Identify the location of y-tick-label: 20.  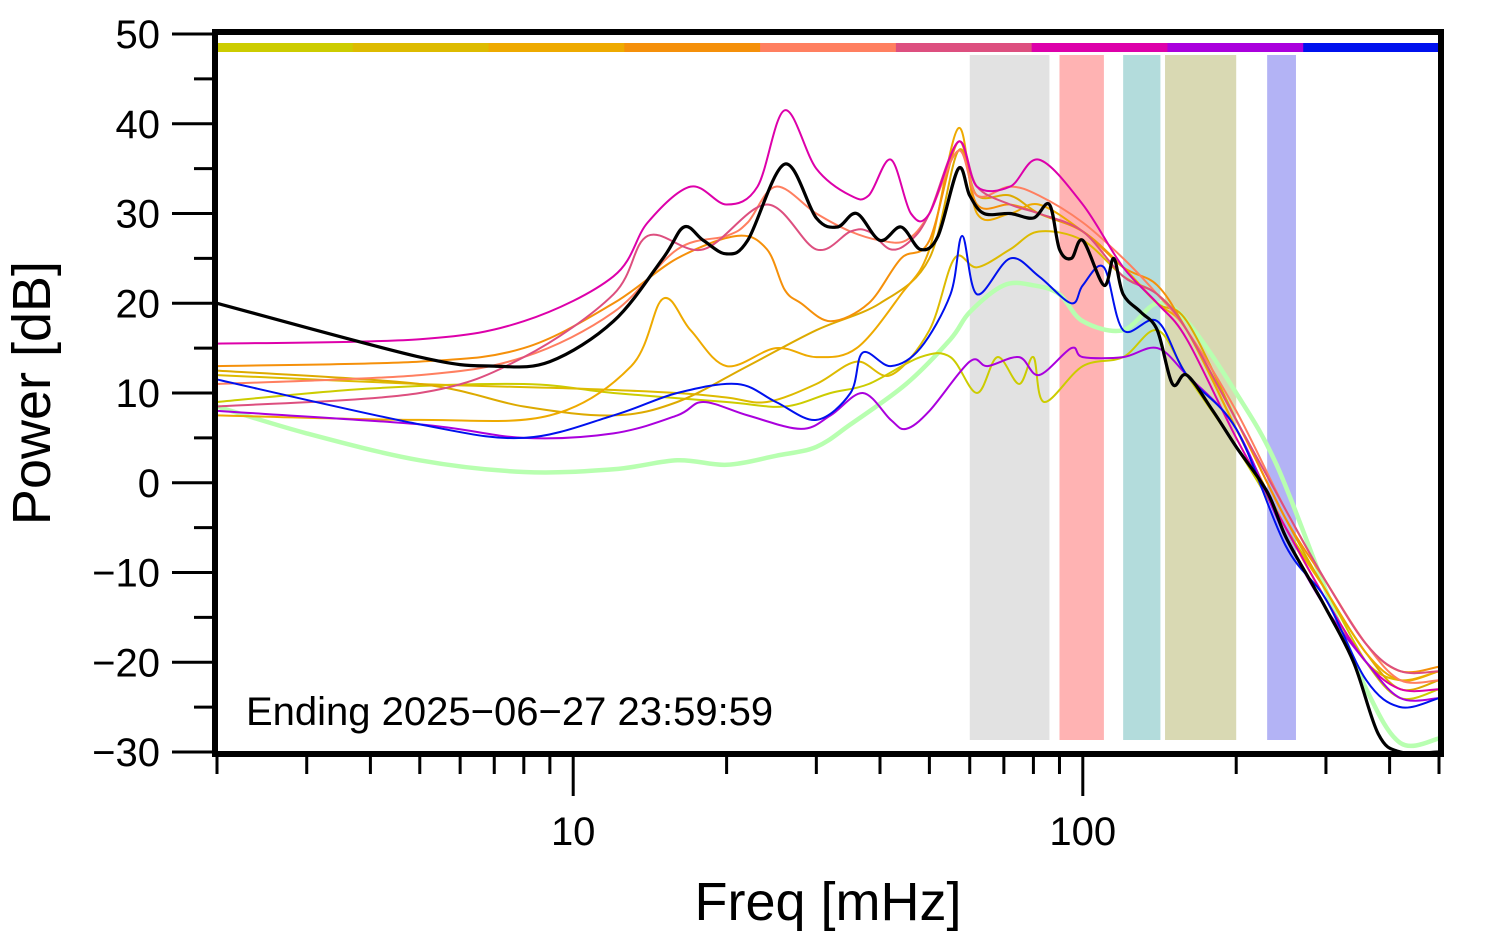
(138, 304).